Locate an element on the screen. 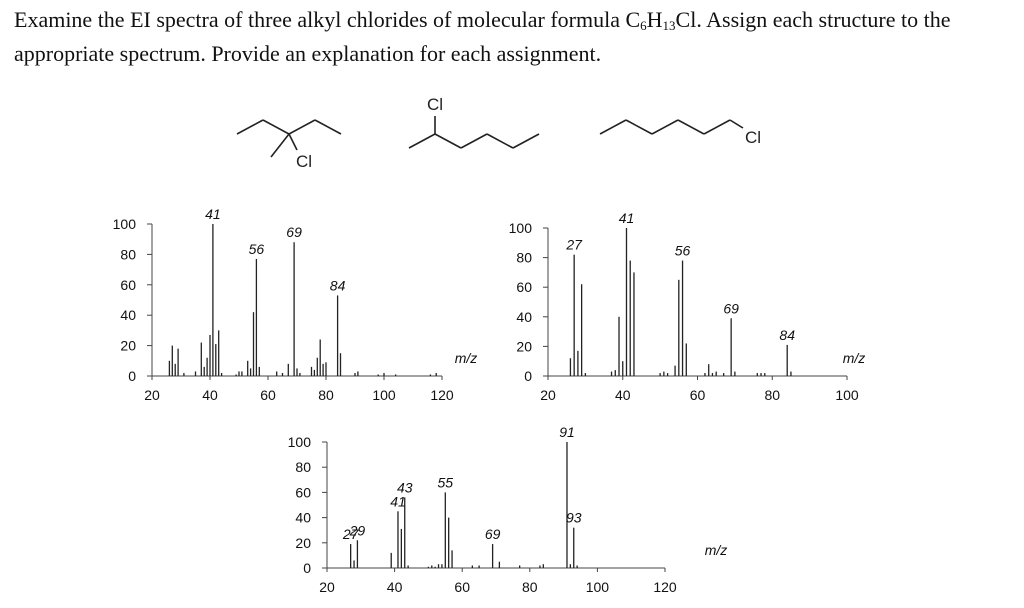 The height and width of the screenshot is (608, 1024). peak-label: 43 is located at coordinates (405, 487).